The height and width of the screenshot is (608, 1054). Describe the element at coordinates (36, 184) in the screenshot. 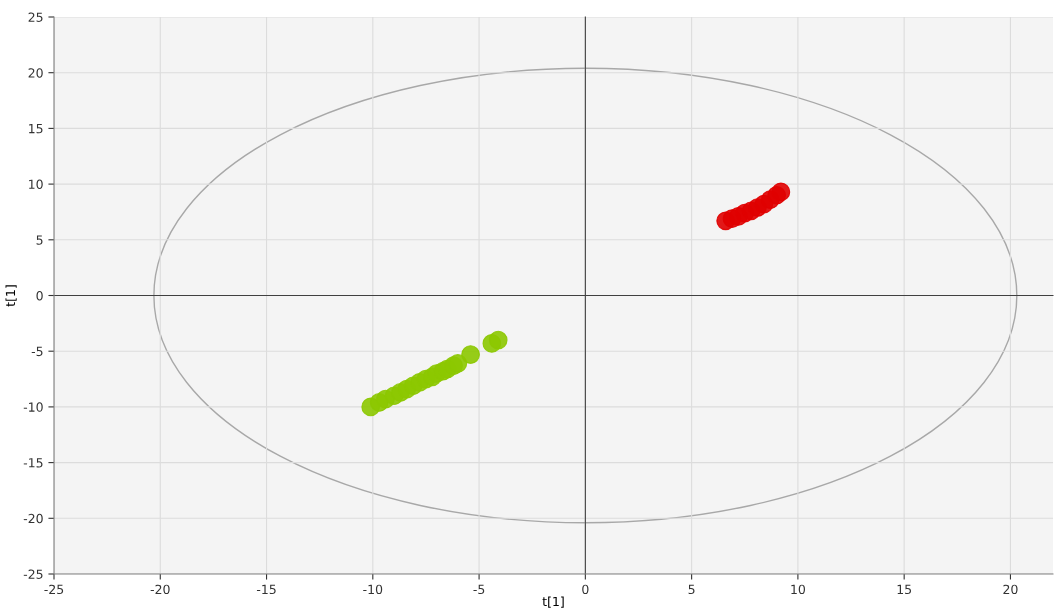

I see `y-tick-label: 10` at that location.